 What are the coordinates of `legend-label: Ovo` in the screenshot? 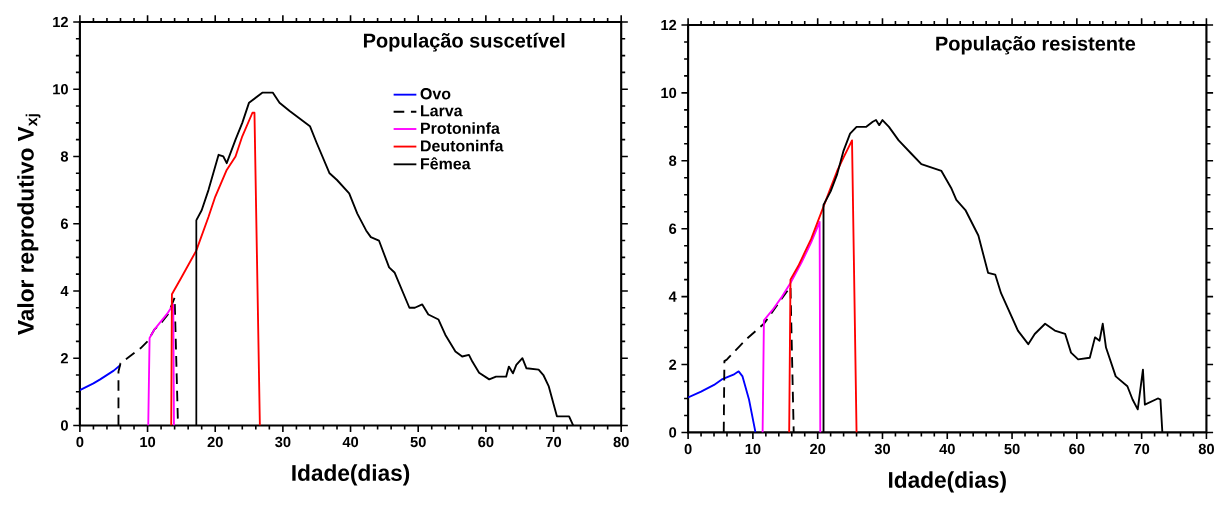 It's located at (435, 93).